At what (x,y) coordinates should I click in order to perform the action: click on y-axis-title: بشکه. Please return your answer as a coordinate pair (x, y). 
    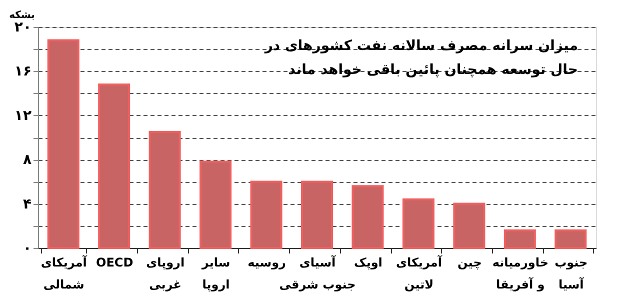
    Looking at the image, I should click on (22, 15).